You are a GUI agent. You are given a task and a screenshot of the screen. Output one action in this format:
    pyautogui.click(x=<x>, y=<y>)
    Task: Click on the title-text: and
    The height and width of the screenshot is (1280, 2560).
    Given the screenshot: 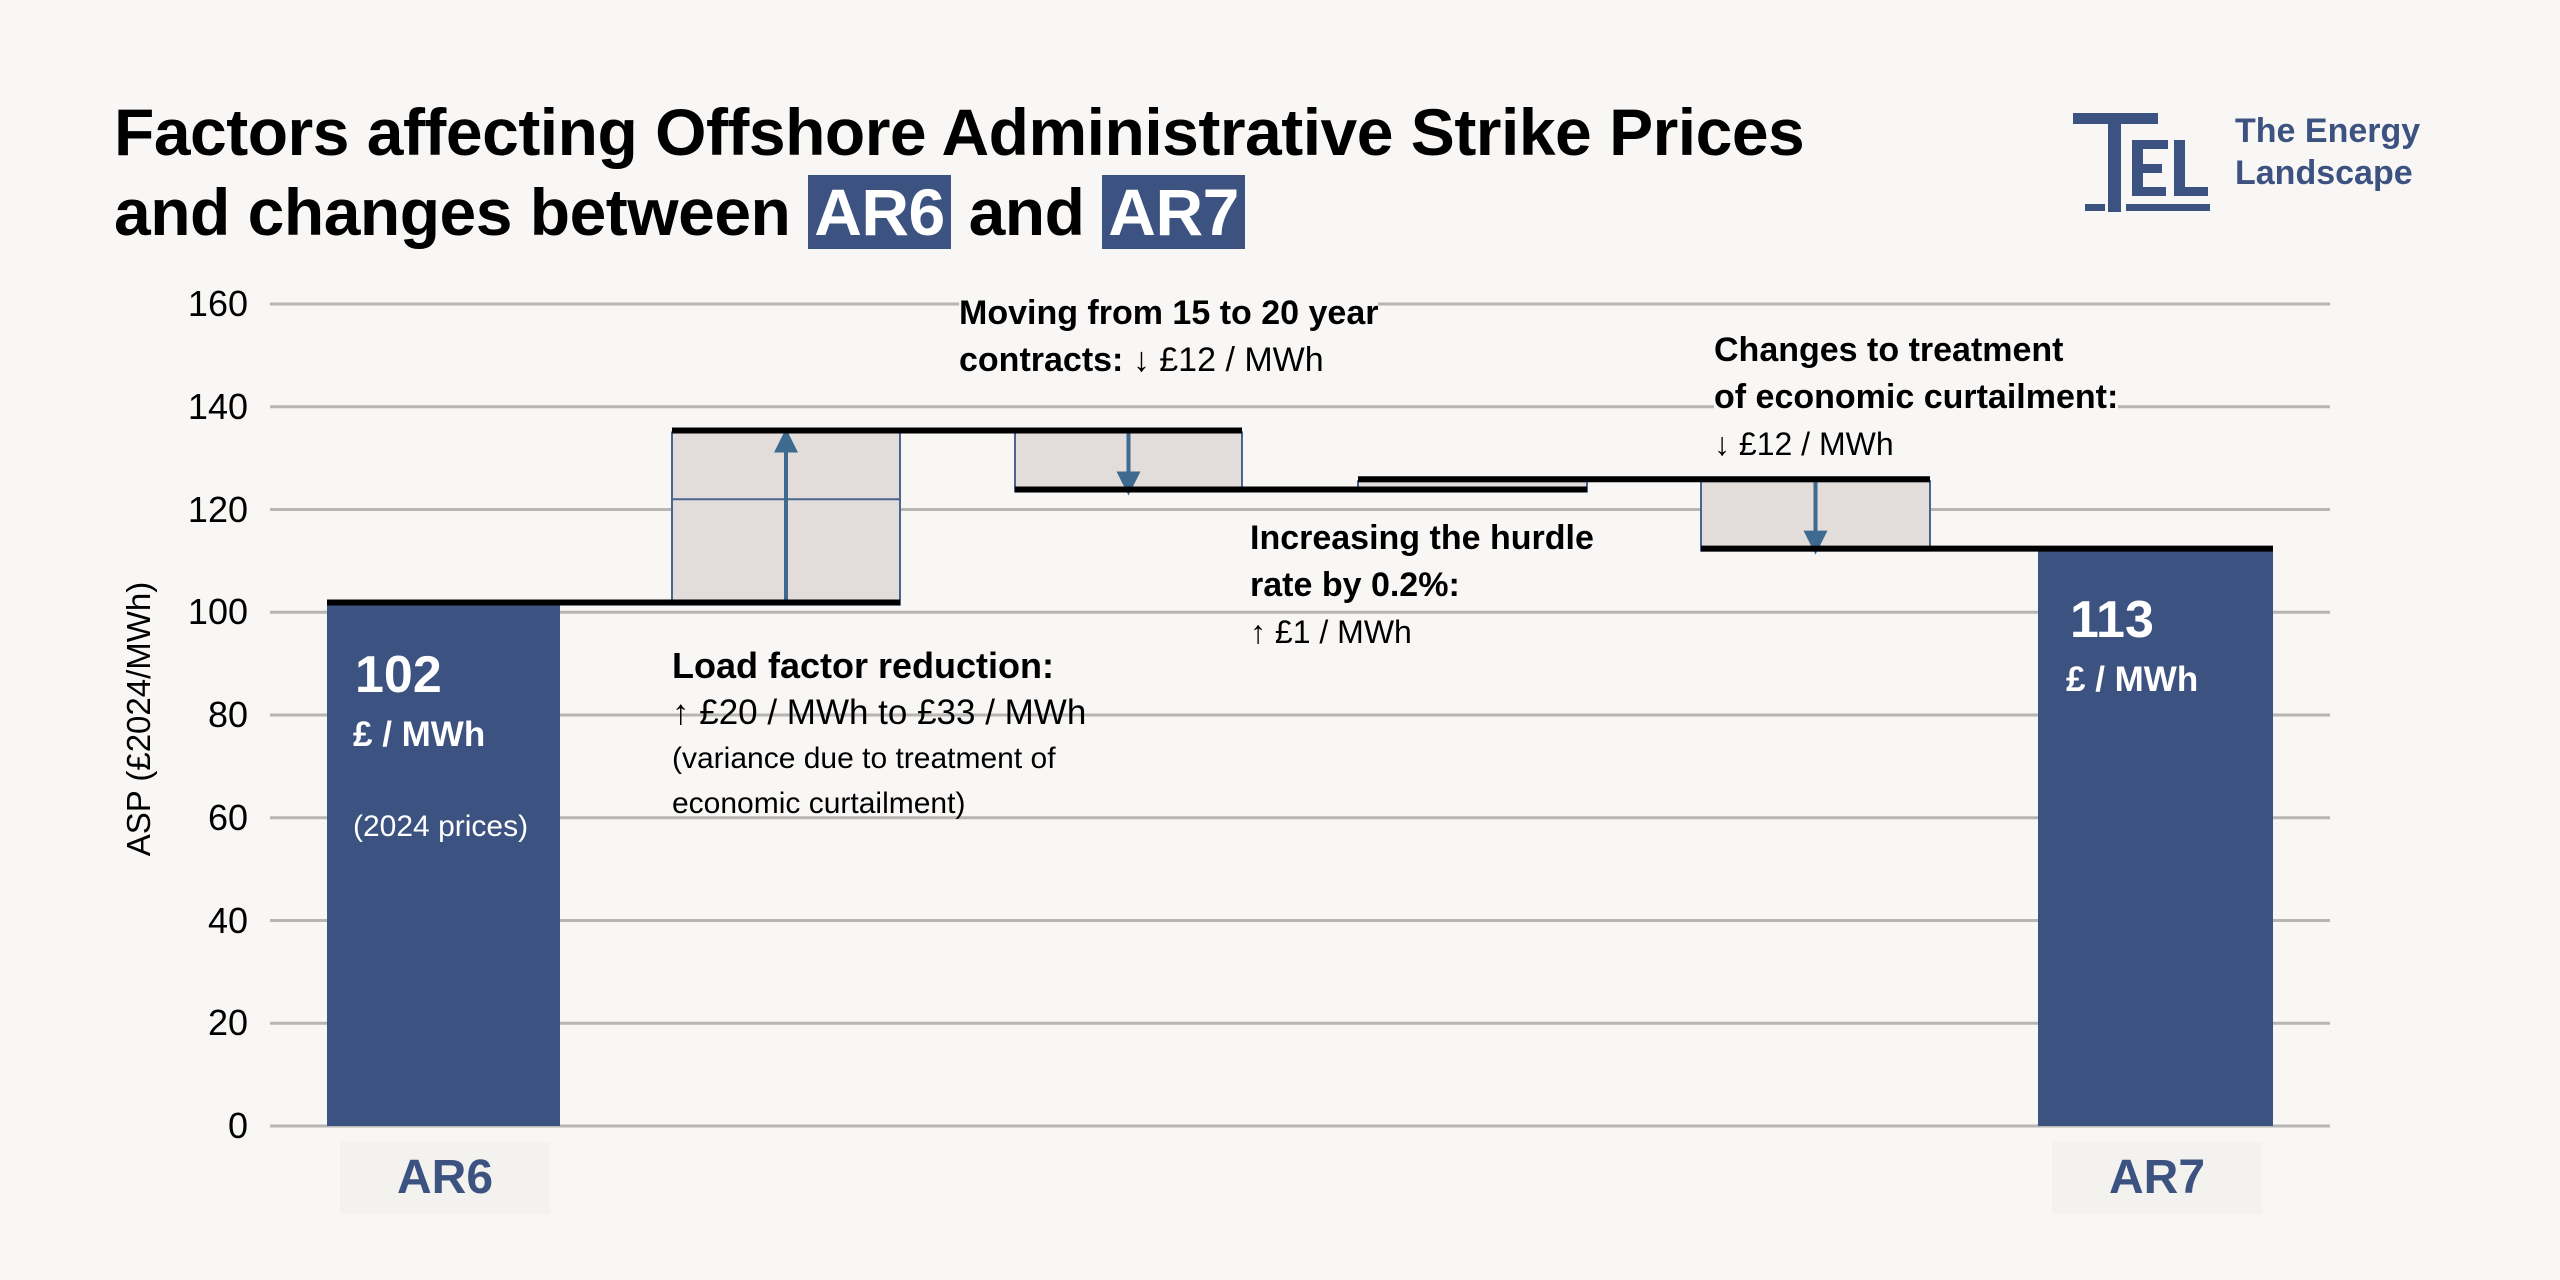 What is the action you would take?
    pyautogui.click(x=1026, y=212)
    